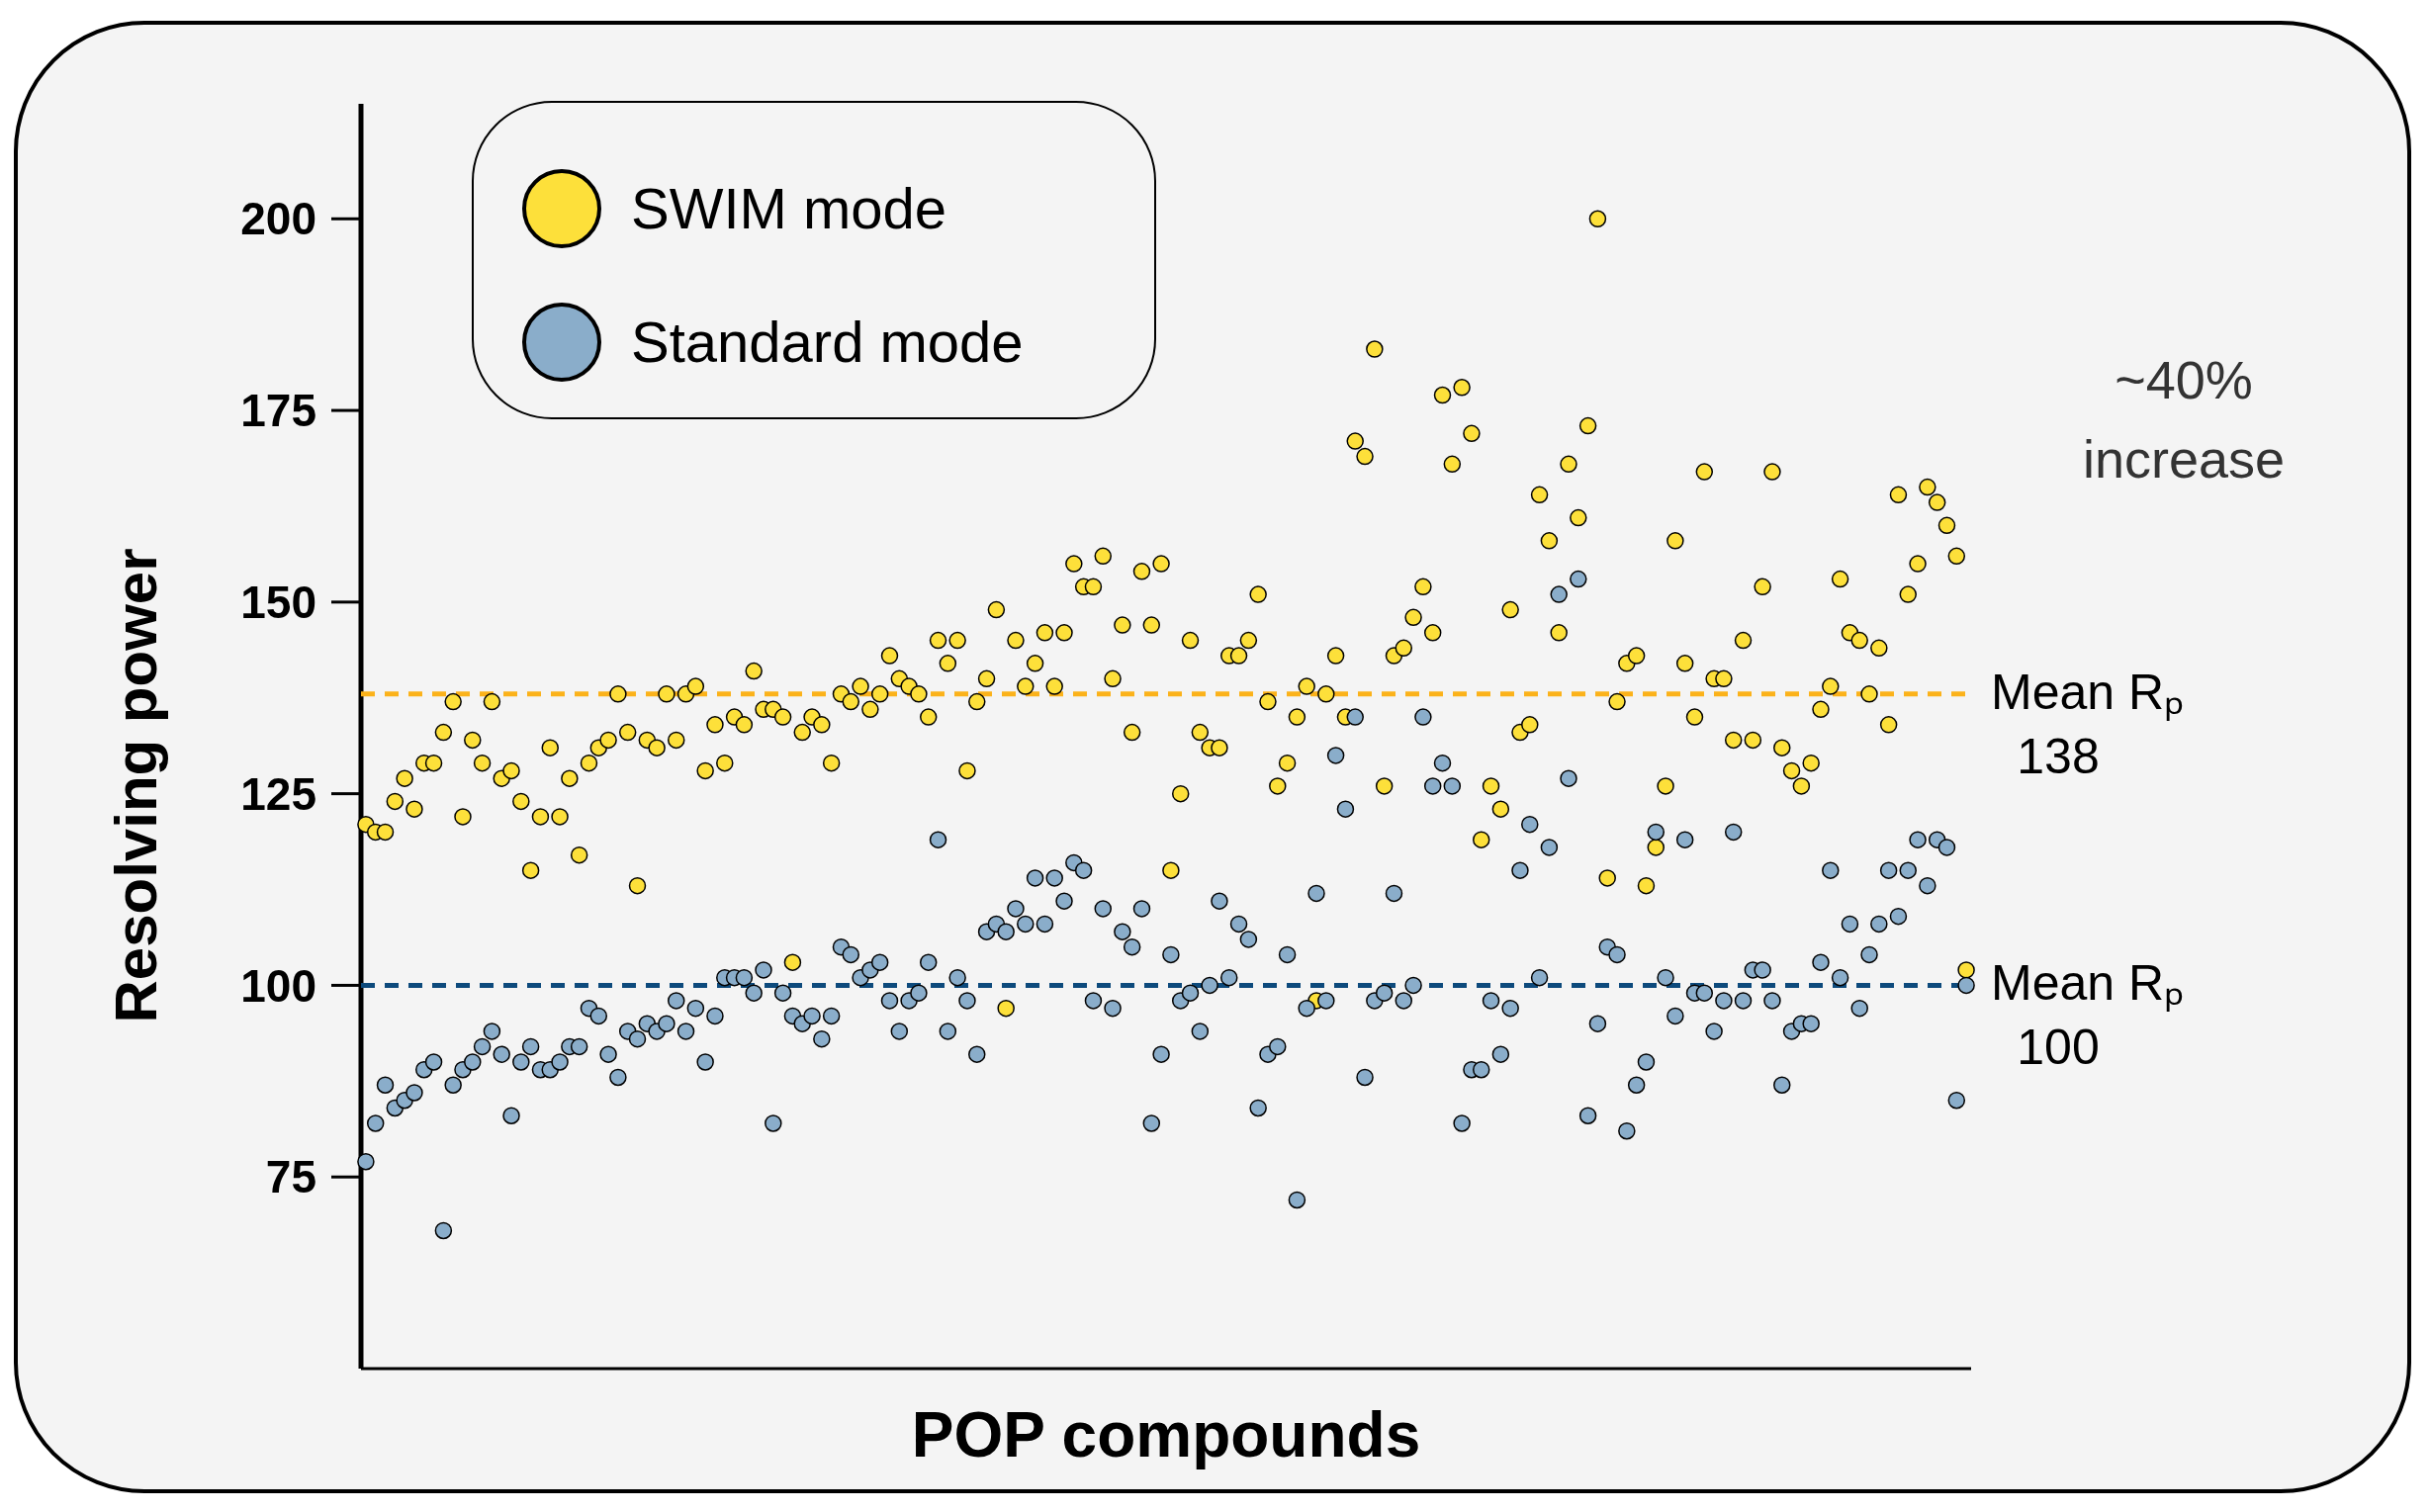 The width and height of the screenshot is (2431, 1512). What do you see at coordinates (2088, 724) in the screenshot?
I see `ref-line-label: Mean Rₚ 138` at bounding box center [2088, 724].